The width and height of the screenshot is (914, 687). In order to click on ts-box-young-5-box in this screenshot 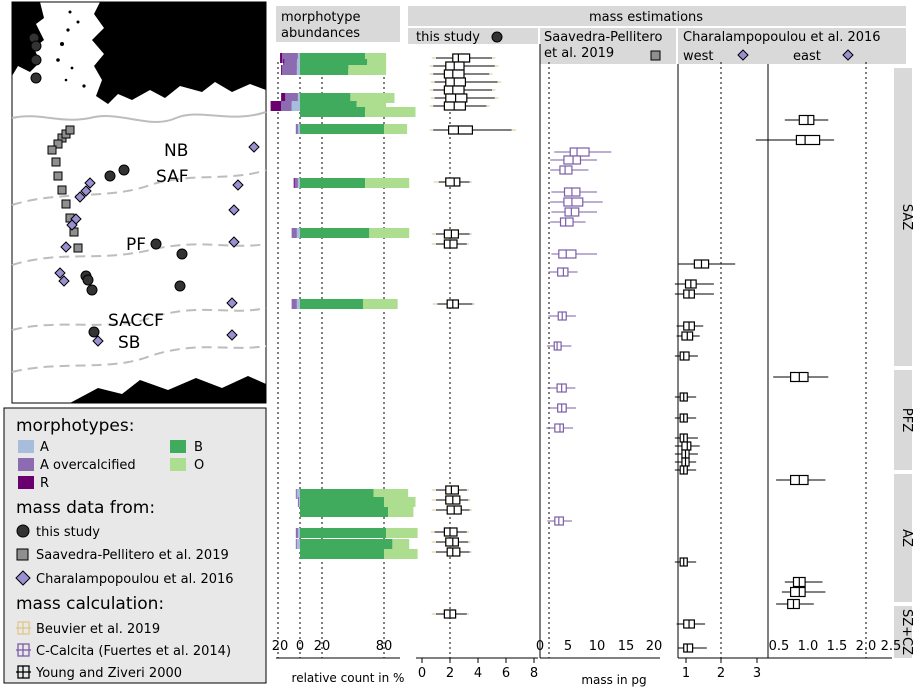, I will do `click(456, 98)`.